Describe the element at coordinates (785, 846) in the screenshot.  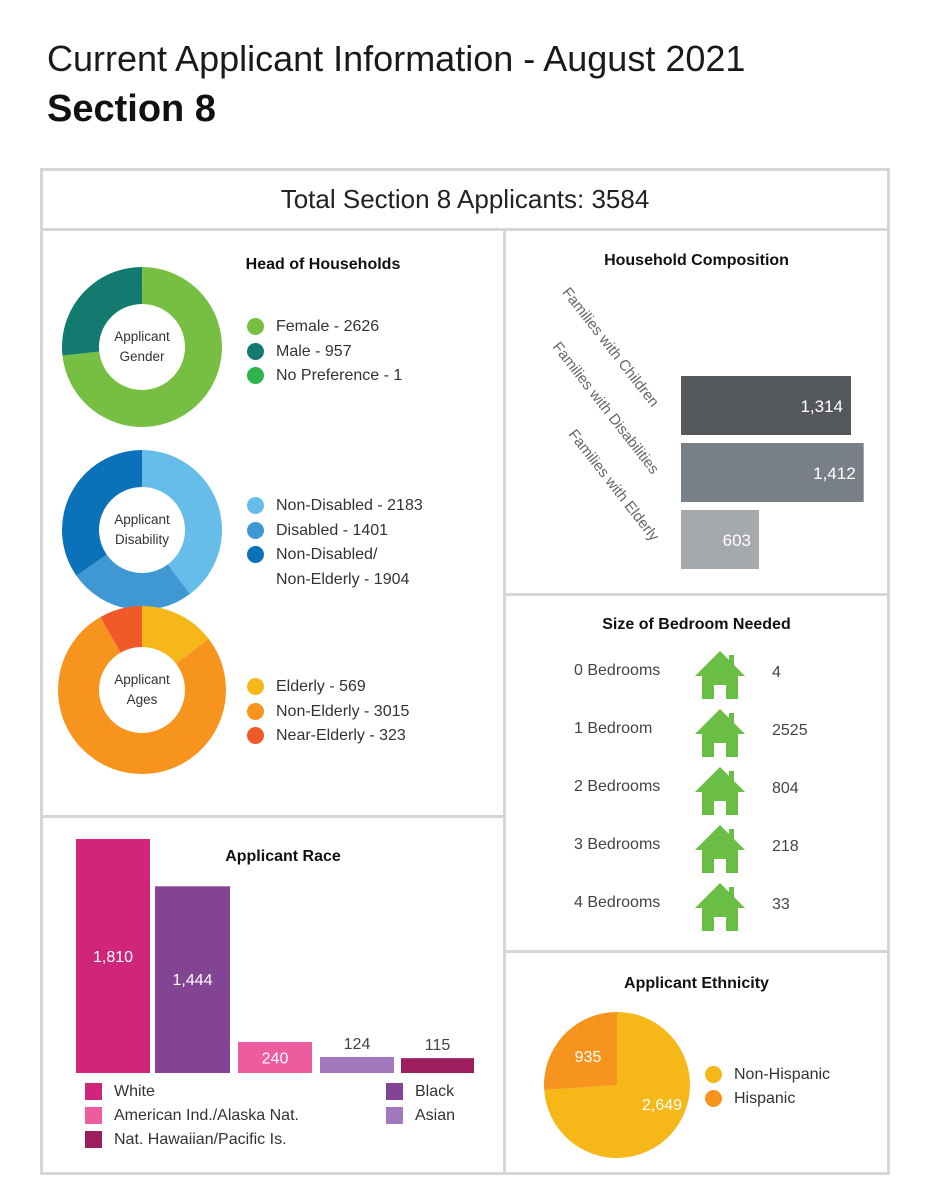
I see `bedroom-count: 218` at that location.